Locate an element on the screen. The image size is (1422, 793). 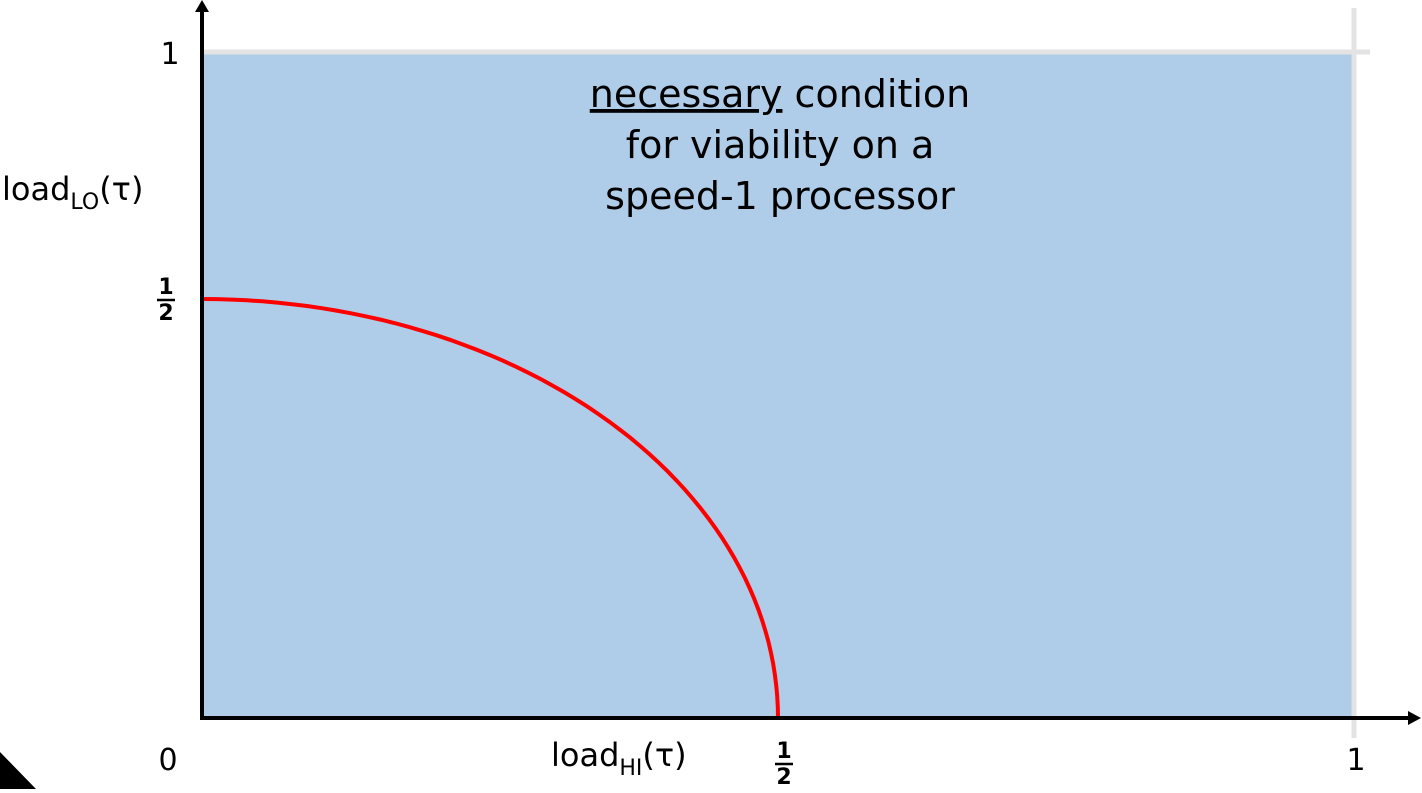
y-axis-arrowhead is located at coordinates (202, 6).